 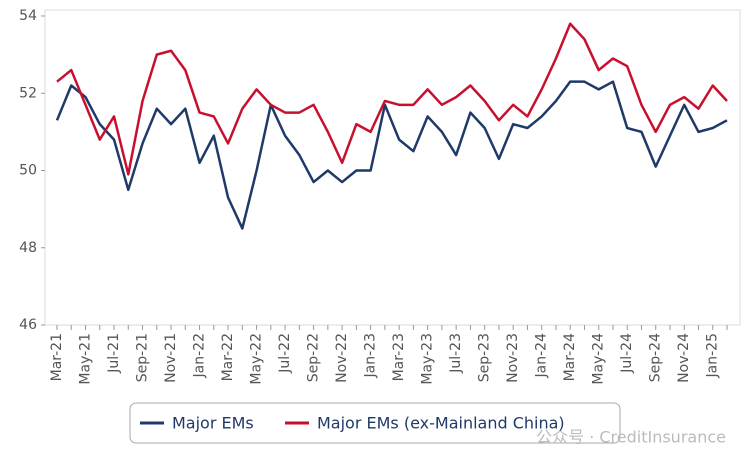 What do you see at coordinates (399, 357) in the screenshot?
I see `x-tick-label: Mar-23` at bounding box center [399, 357].